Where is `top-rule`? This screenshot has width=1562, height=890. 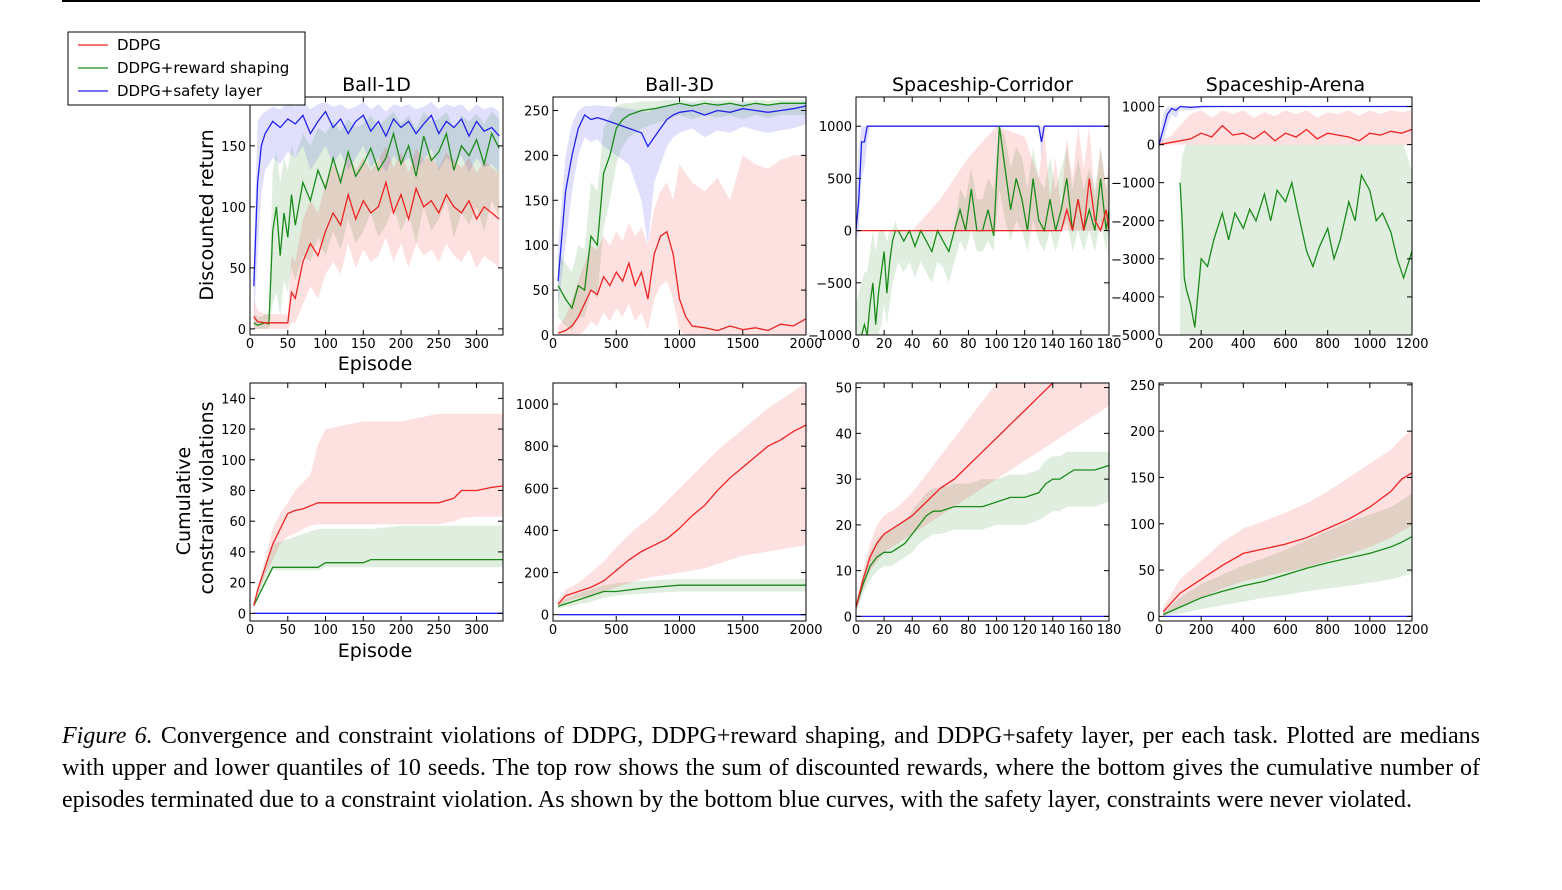
top-rule is located at coordinates (771, 1).